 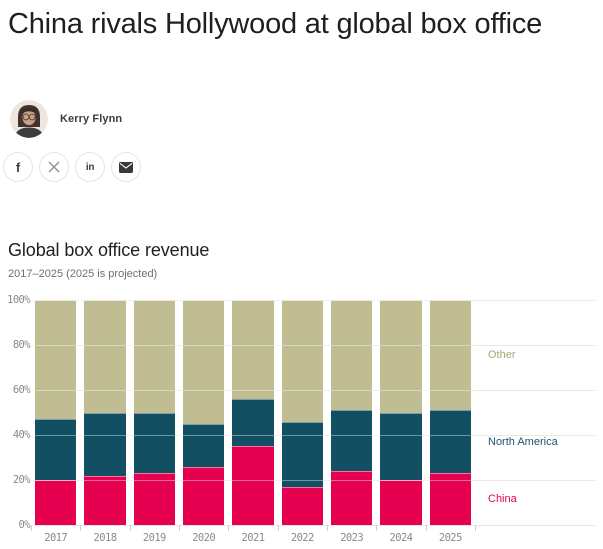 What do you see at coordinates (21, 345) in the screenshot?
I see `y-axis-label: 80%` at bounding box center [21, 345].